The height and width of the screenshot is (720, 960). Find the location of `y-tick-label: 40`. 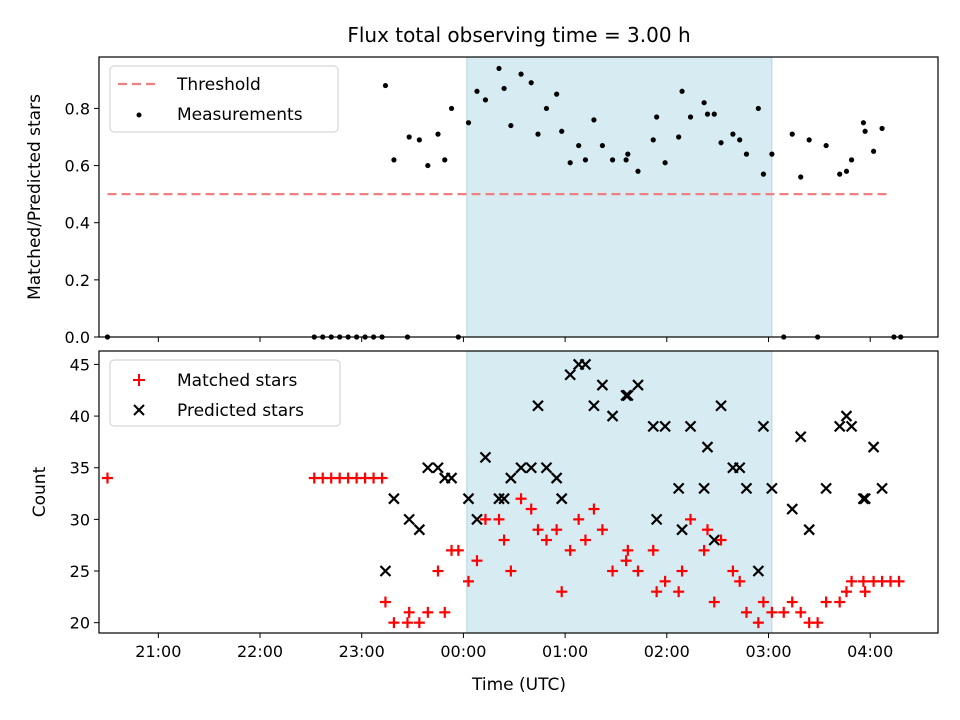

y-tick-label: 40 is located at coordinates (80, 416).